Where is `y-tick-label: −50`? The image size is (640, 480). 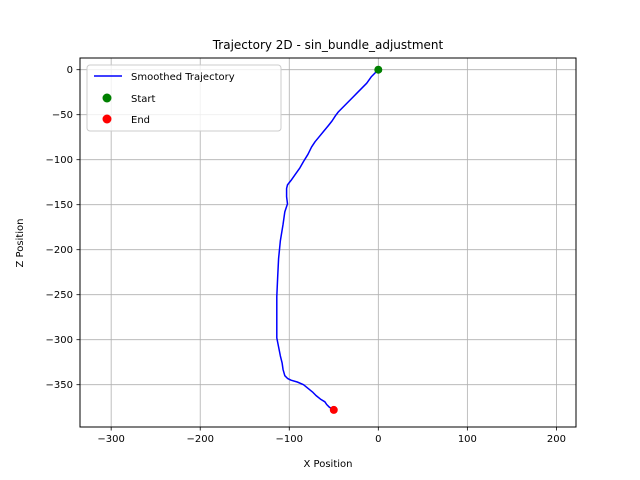 y-tick-label: −50 is located at coordinates (62, 115).